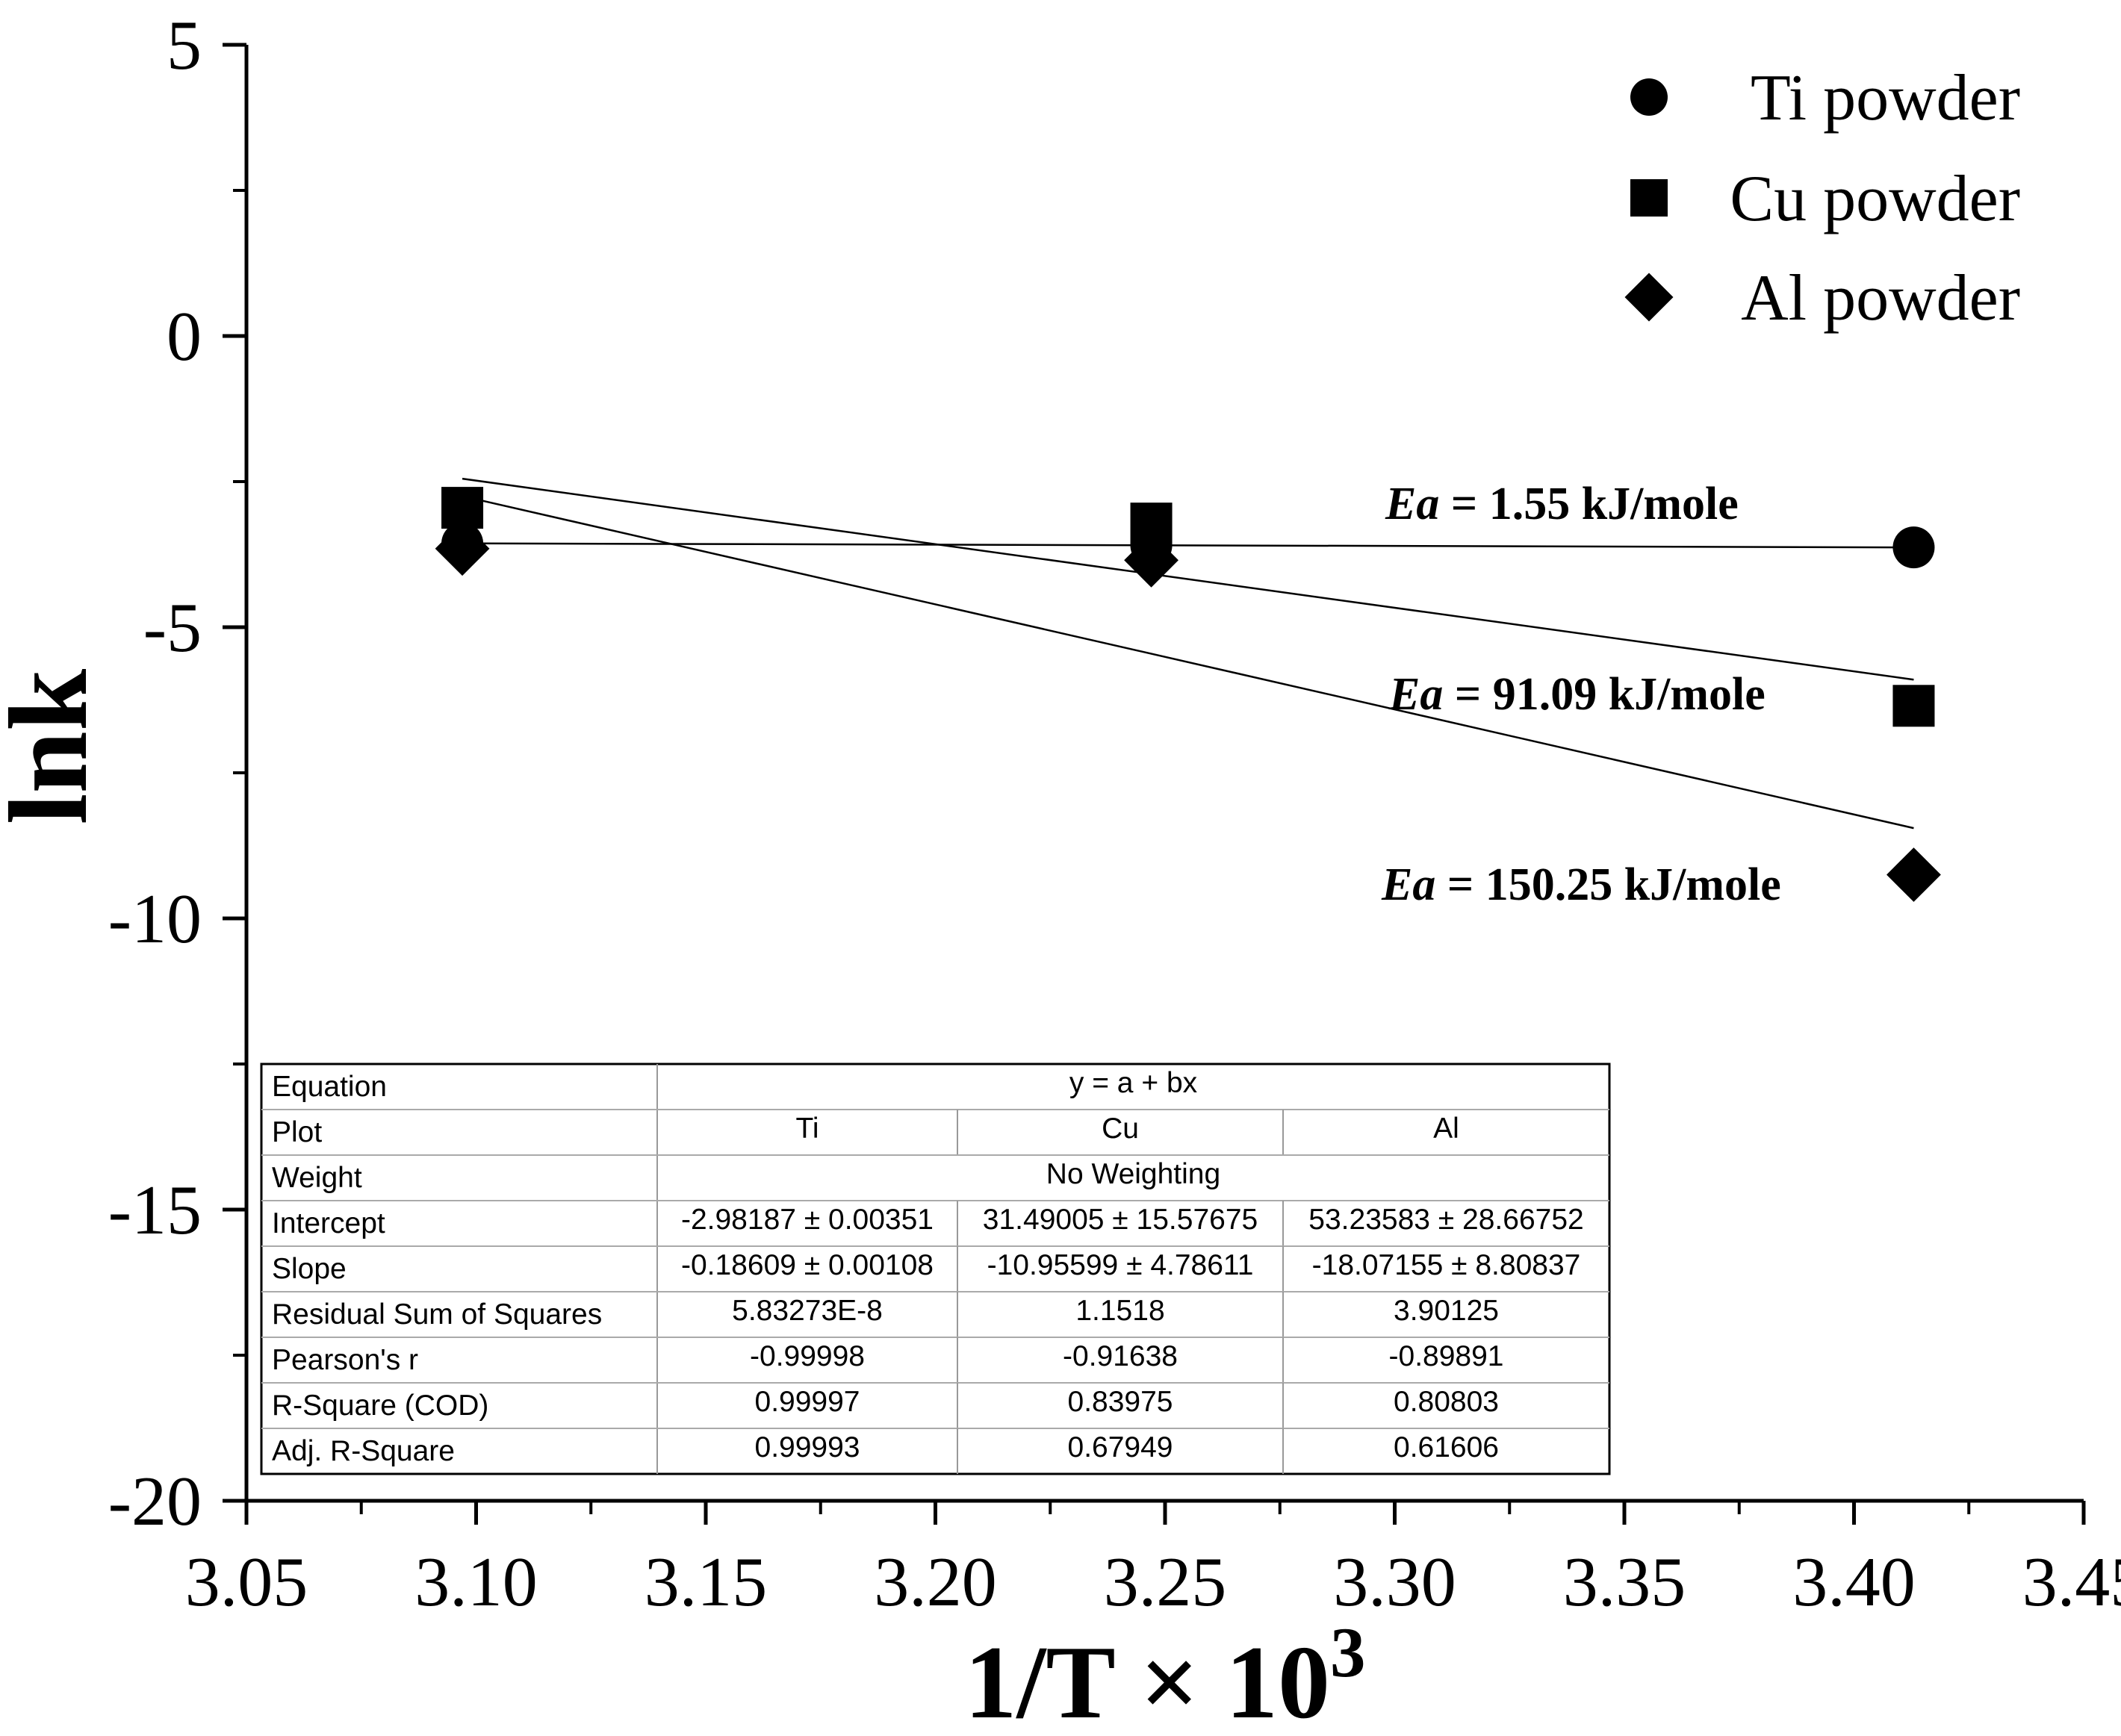 This screenshot has width=2121, height=1736. What do you see at coordinates (155, 1210) in the screenshot?
I see `y-tick-label: -15` at bounding box center [155, 1210].